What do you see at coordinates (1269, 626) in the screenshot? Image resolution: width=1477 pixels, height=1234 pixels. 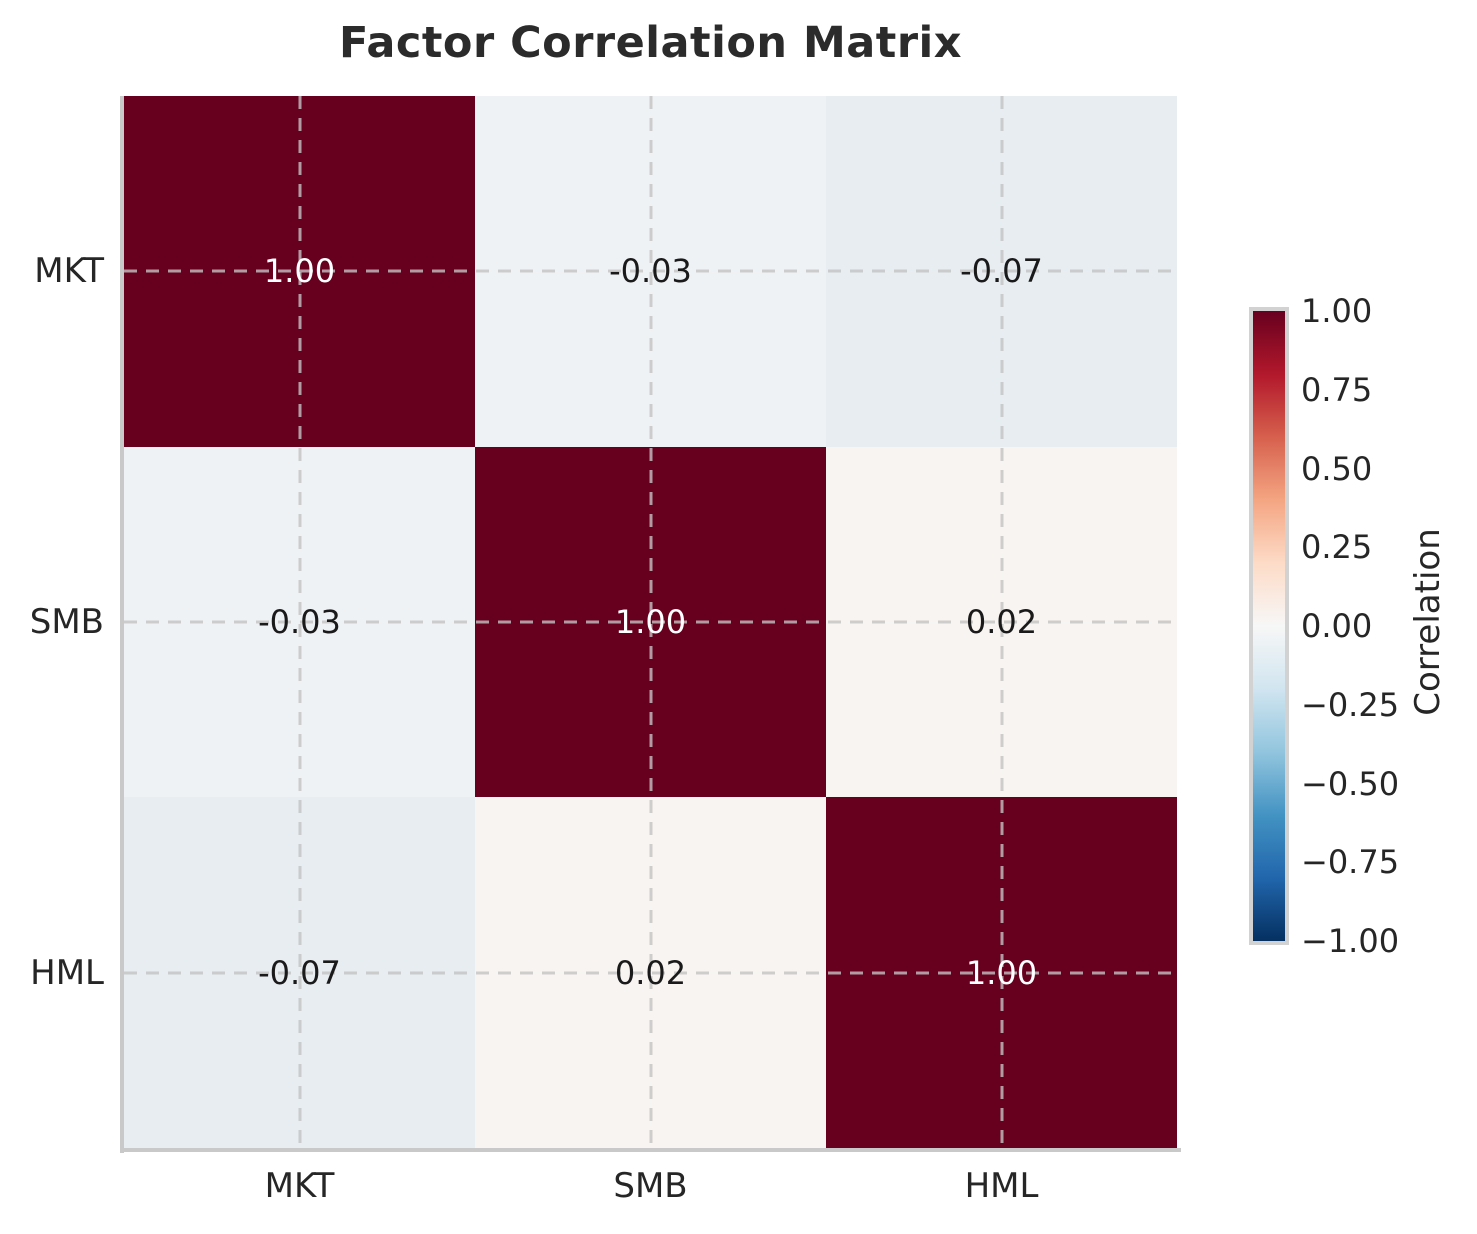 I see `colorbar` at bounding box center [1269, 626].